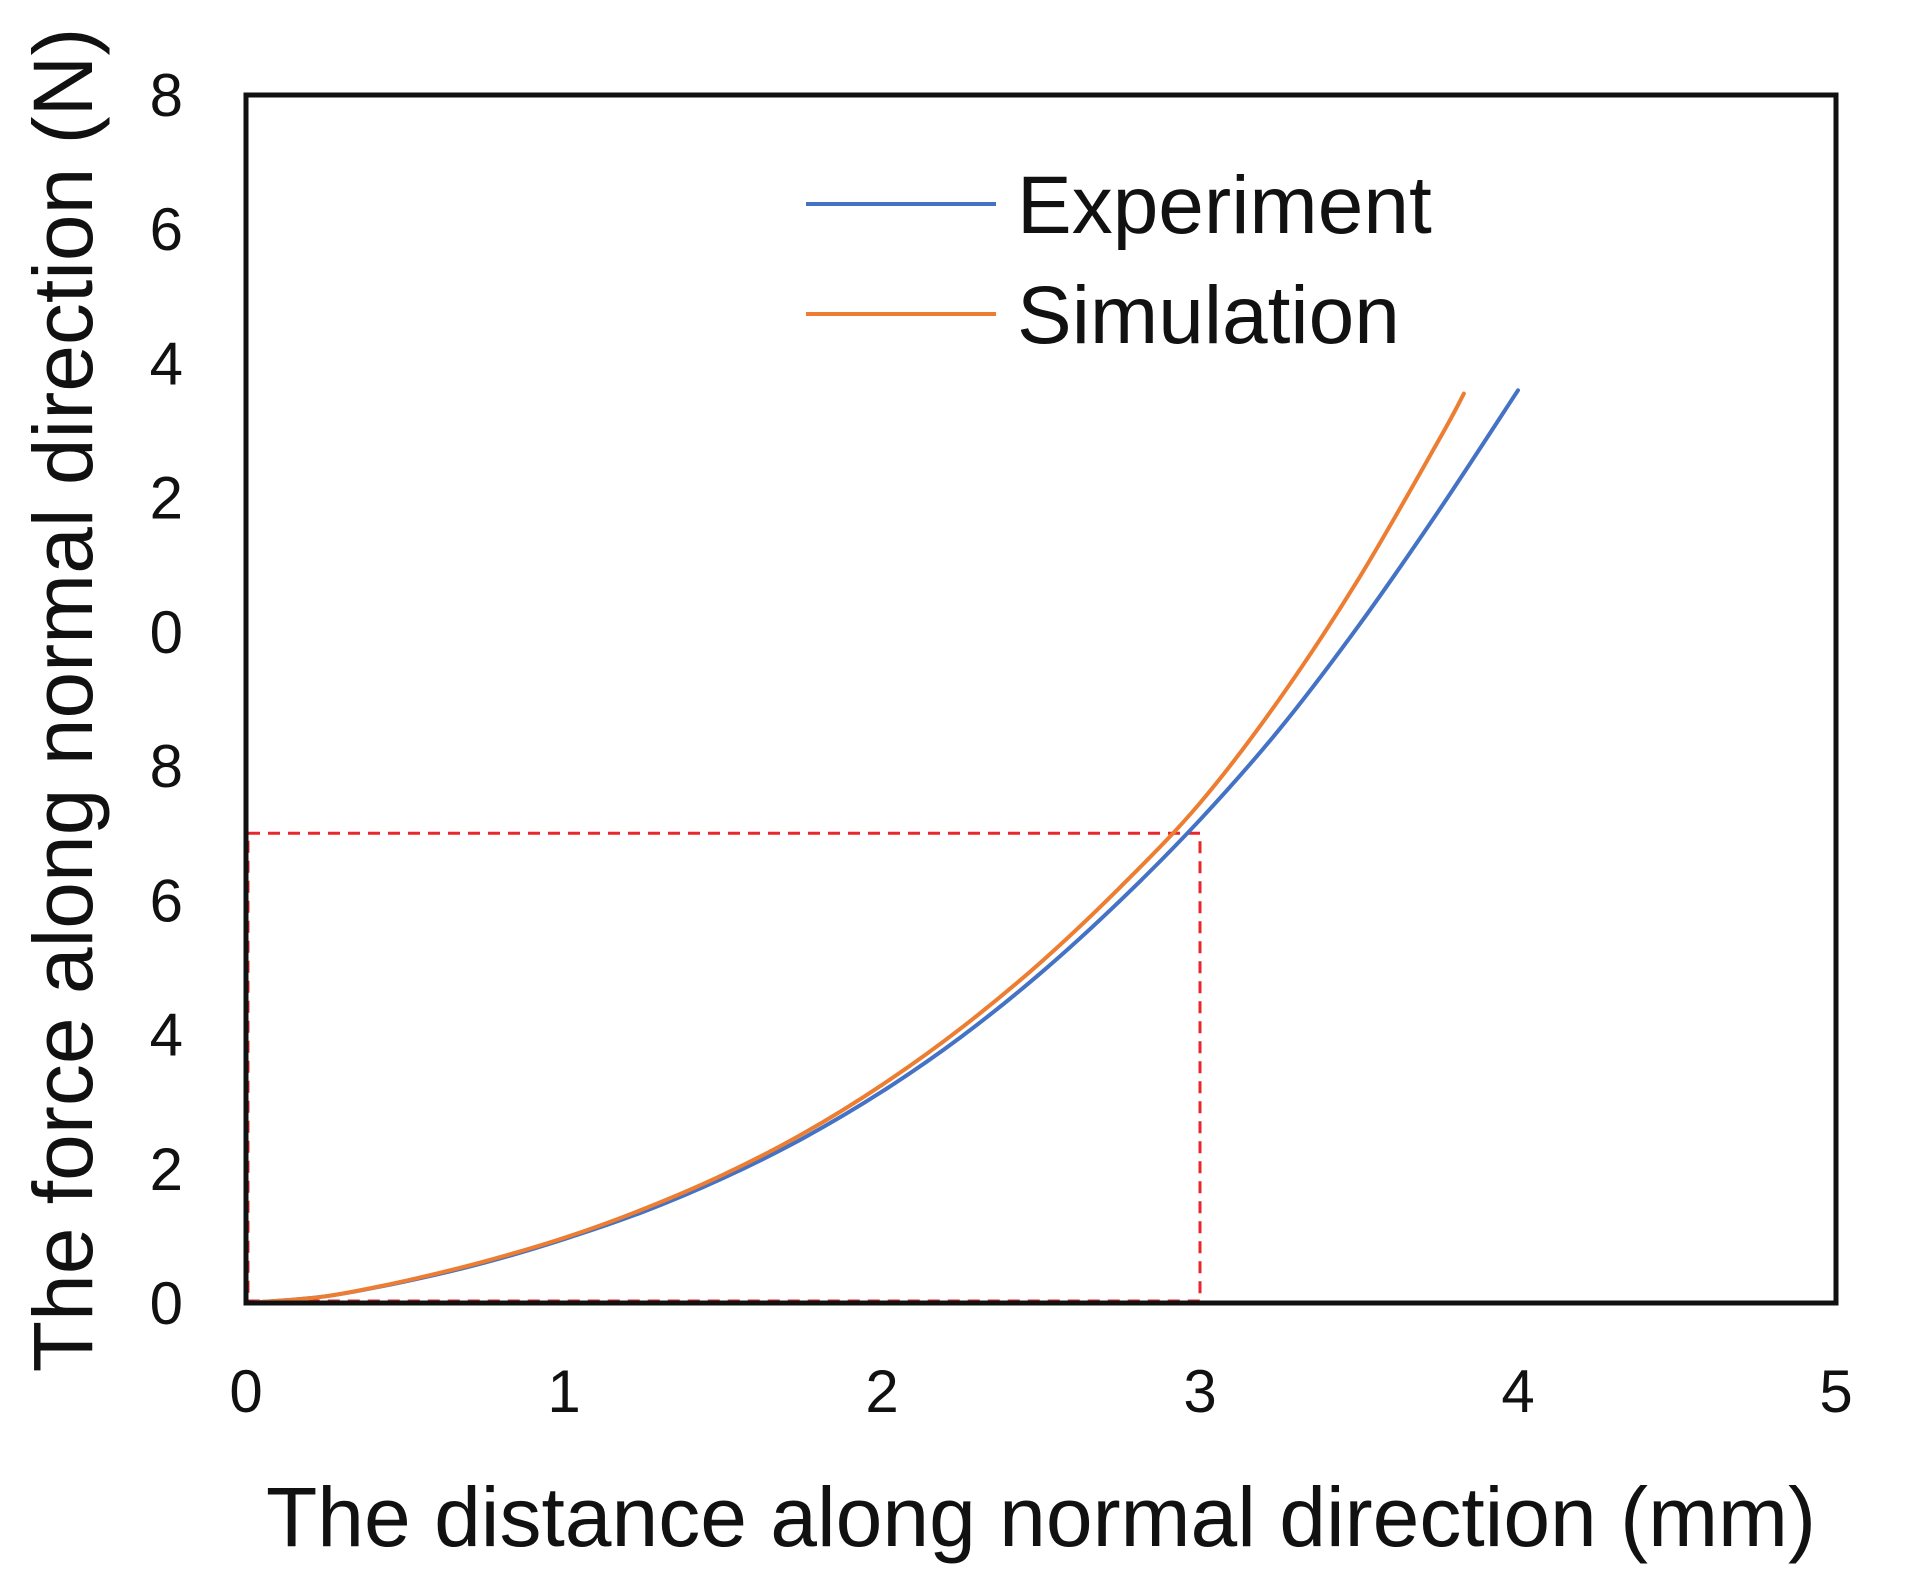  Describe the element at coordinates (1119, 260) in the screenshot. I see `legend: Experiment Simulation` at that location.